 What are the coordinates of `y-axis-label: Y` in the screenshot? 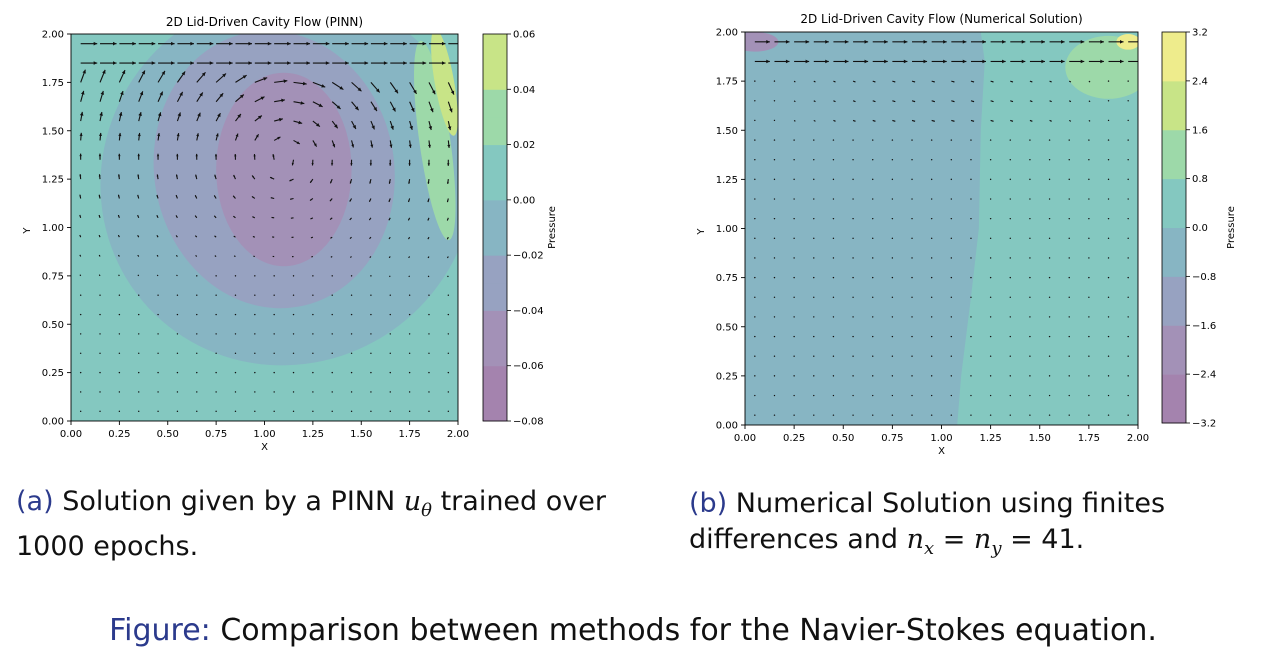 It's located at (27, 231).